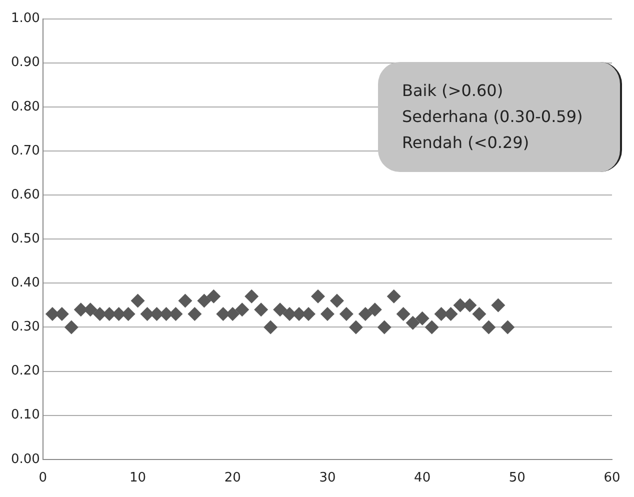  What do you see at coordinates (25, 371) in the screenshot?
I see `y-tick-label: 0.20` at bounding box center [25, 371].